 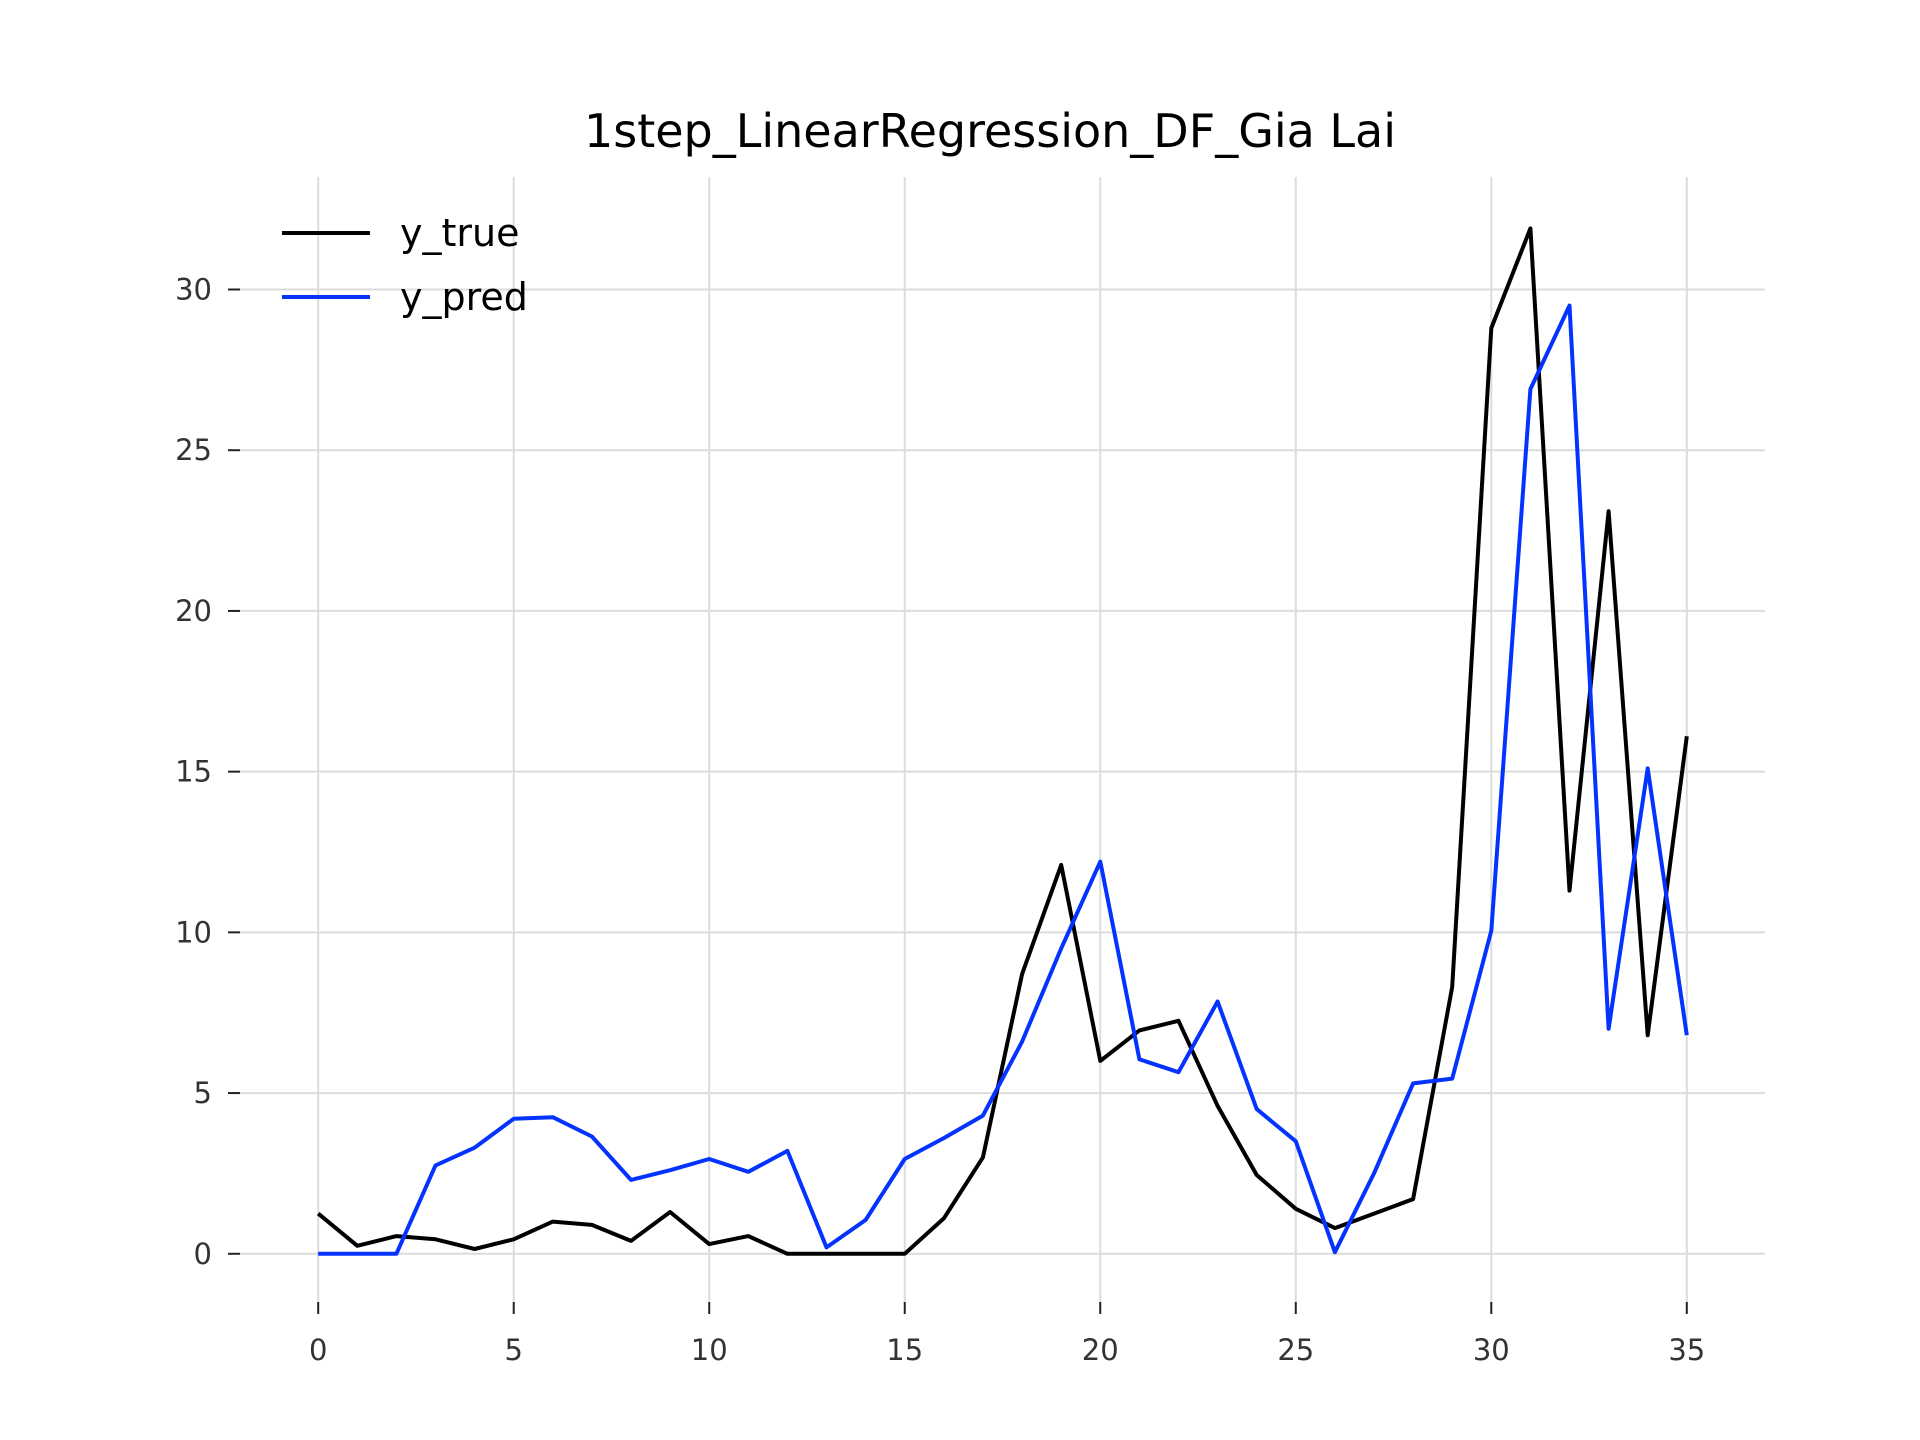 I want to click on x-tick-label: 15, so click(x=904, y=1350).